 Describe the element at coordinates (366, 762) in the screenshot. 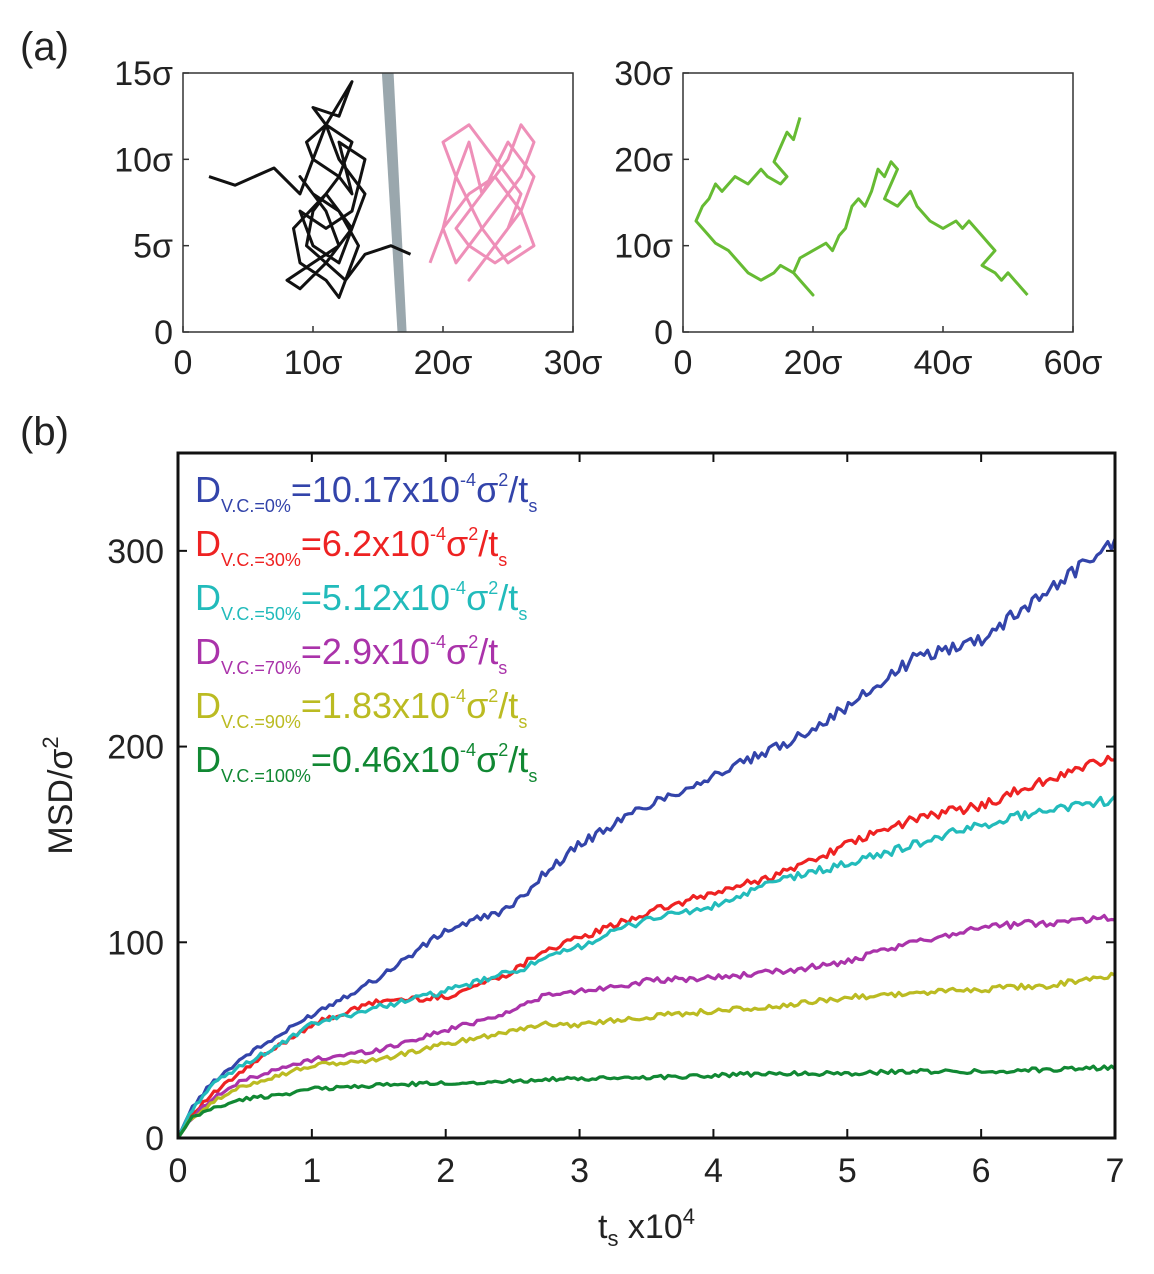

I see `legend-entry-V.C.=100%: DV.C.=100%=0.46x10-4σ2/ts` at that location.